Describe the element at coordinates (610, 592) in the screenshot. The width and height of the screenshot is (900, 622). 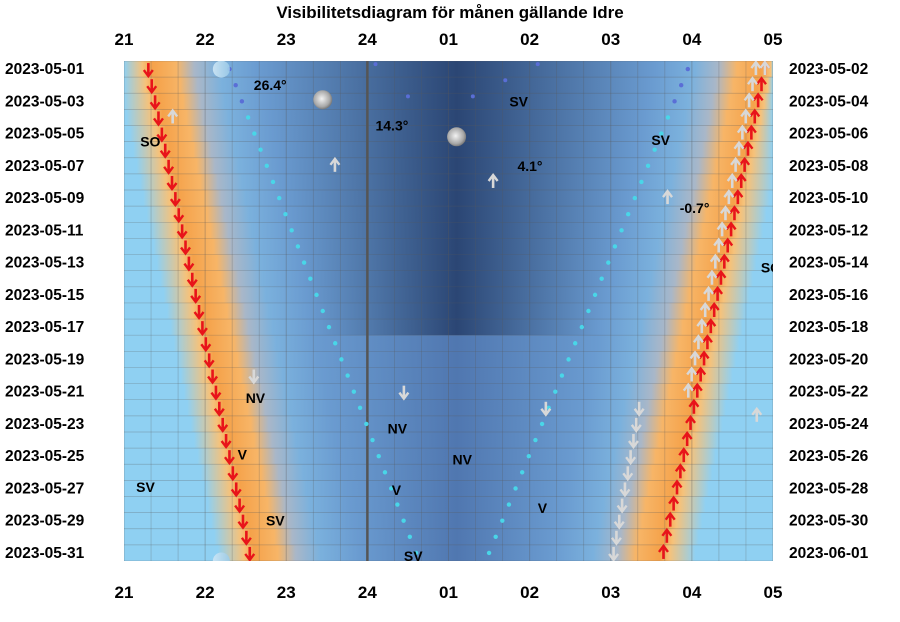
I see `x-tick-label-bottom: 03` at that location.